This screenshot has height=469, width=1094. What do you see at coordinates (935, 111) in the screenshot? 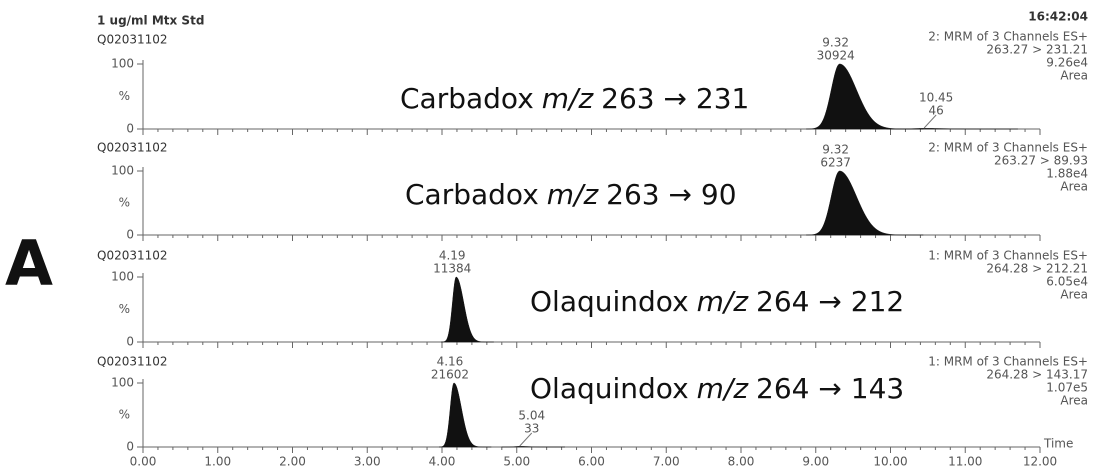
I see `peak-area-label: 46` at bounding box center [935, 111].